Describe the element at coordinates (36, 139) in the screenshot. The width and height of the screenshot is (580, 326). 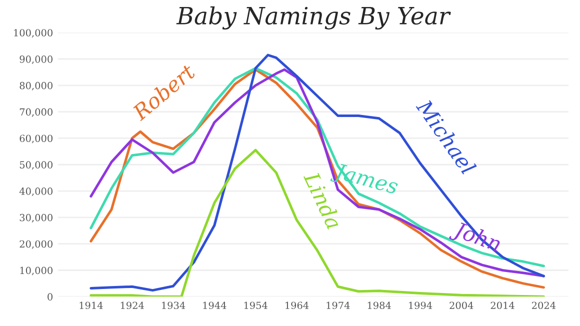
I see `y-tick-label: 60,000` at that location.